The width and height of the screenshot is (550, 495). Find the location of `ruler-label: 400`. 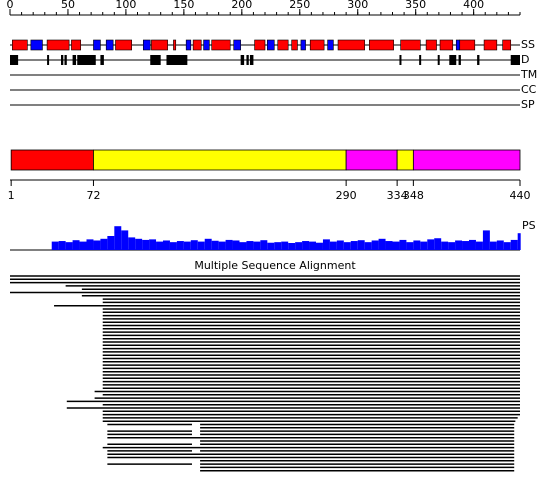

ruler-label: 400 is located at coordinates (473, 5).